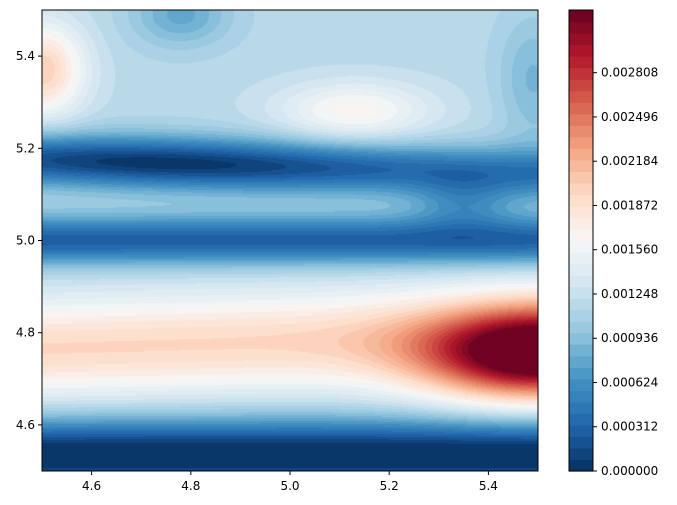 This screenshot has height=505, width=677. Describe the element at coordinates (25, 425) in the screenshot. I see `y-tick-label: 4.6` at that location.